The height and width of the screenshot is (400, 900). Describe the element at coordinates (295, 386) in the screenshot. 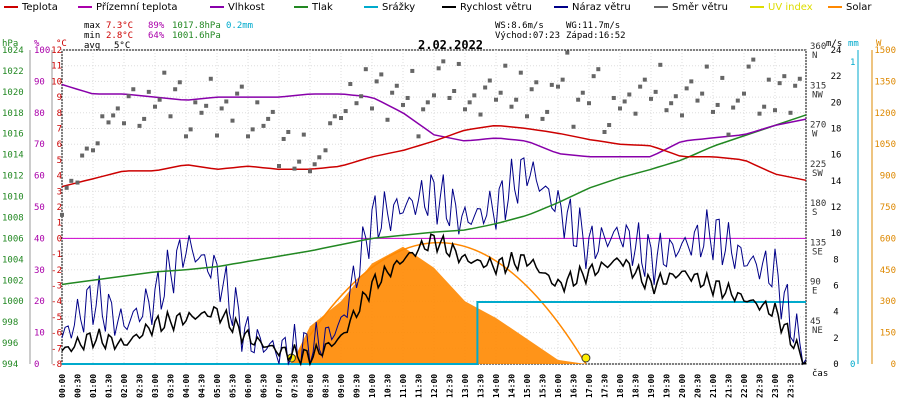

I see `x-tick-label: 07:30` at that location.